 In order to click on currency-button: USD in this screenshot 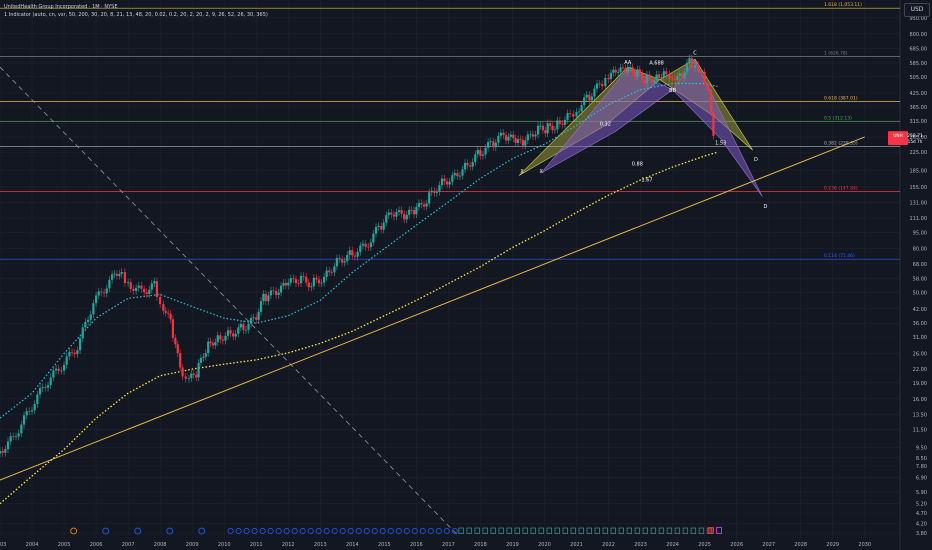, I will do `click(917, 10)`.